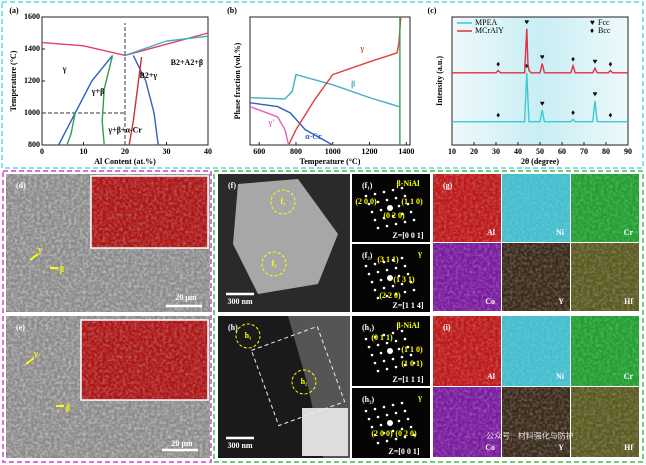  Describe the element at coordinates (284, 387) in the screenshot. I see `micrograph: (h) h₁ h₂ 300 nm` at that location.